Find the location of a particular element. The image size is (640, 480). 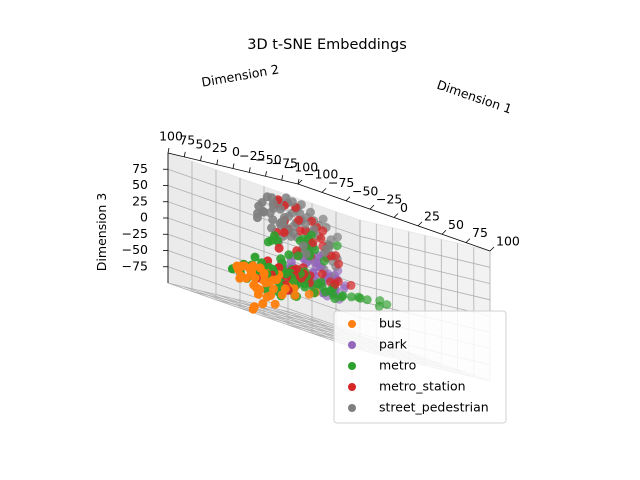

z-tick-label: −75 is located at coordinates (135, 265).